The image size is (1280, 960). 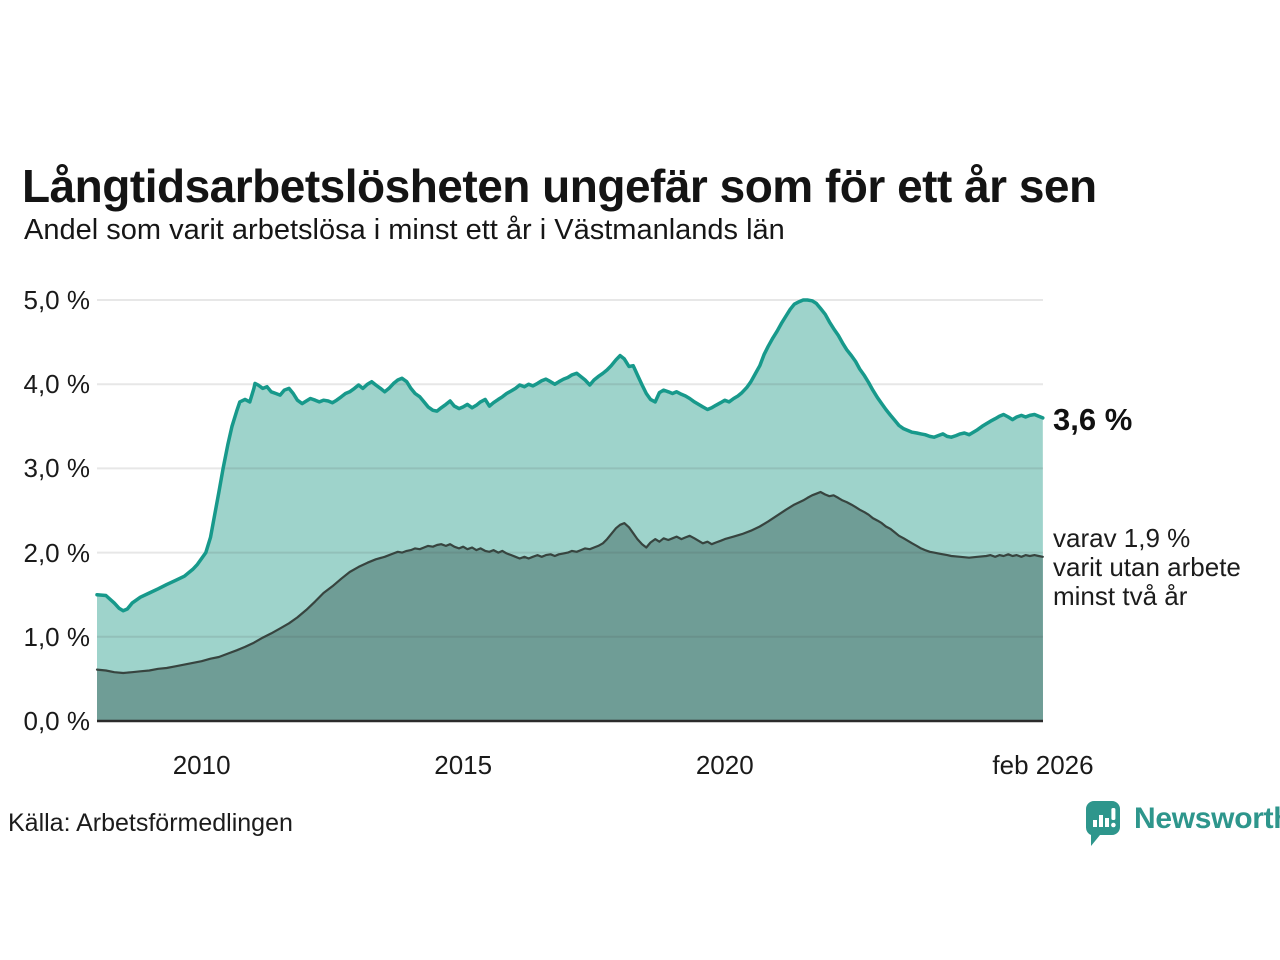 What do you see at coordinates (1113, 814) in the screenshot?
I see `exclamation-bar` at bounding box center [1113, 814].